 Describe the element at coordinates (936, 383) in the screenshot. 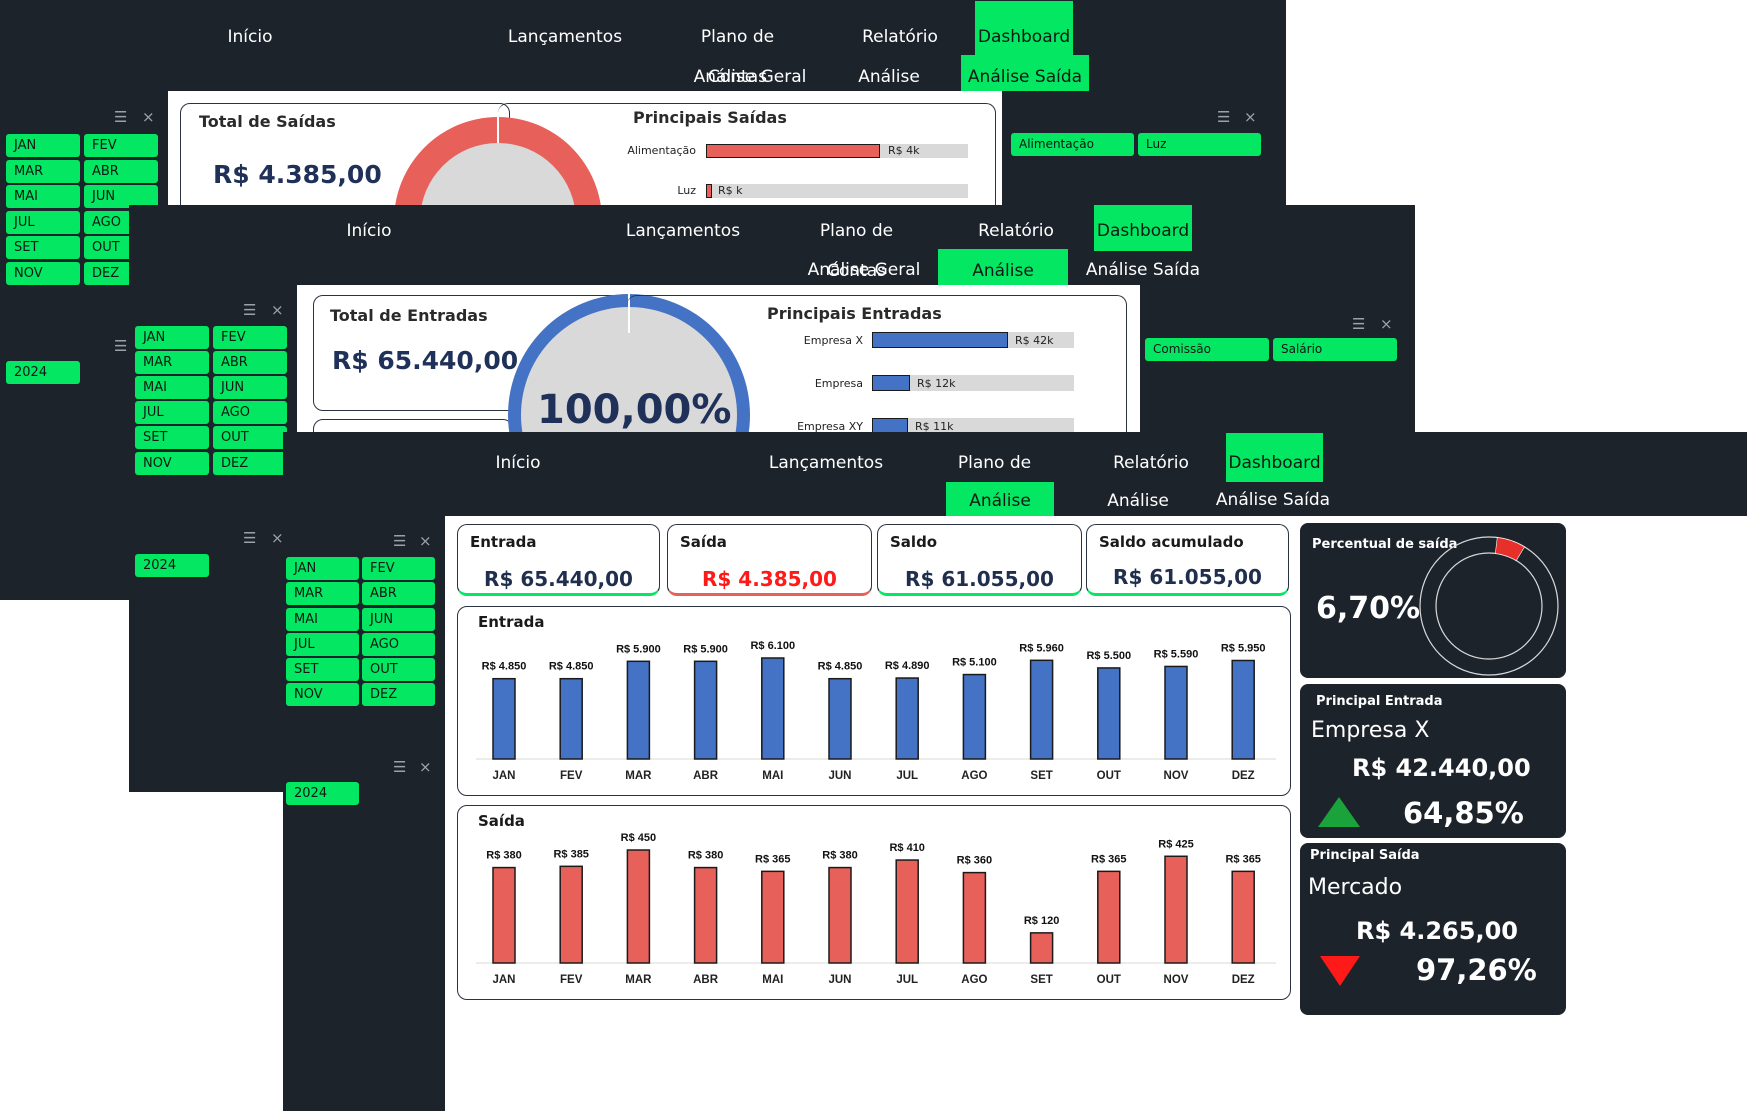

I see `bar-value: R$ 12k` at that location.